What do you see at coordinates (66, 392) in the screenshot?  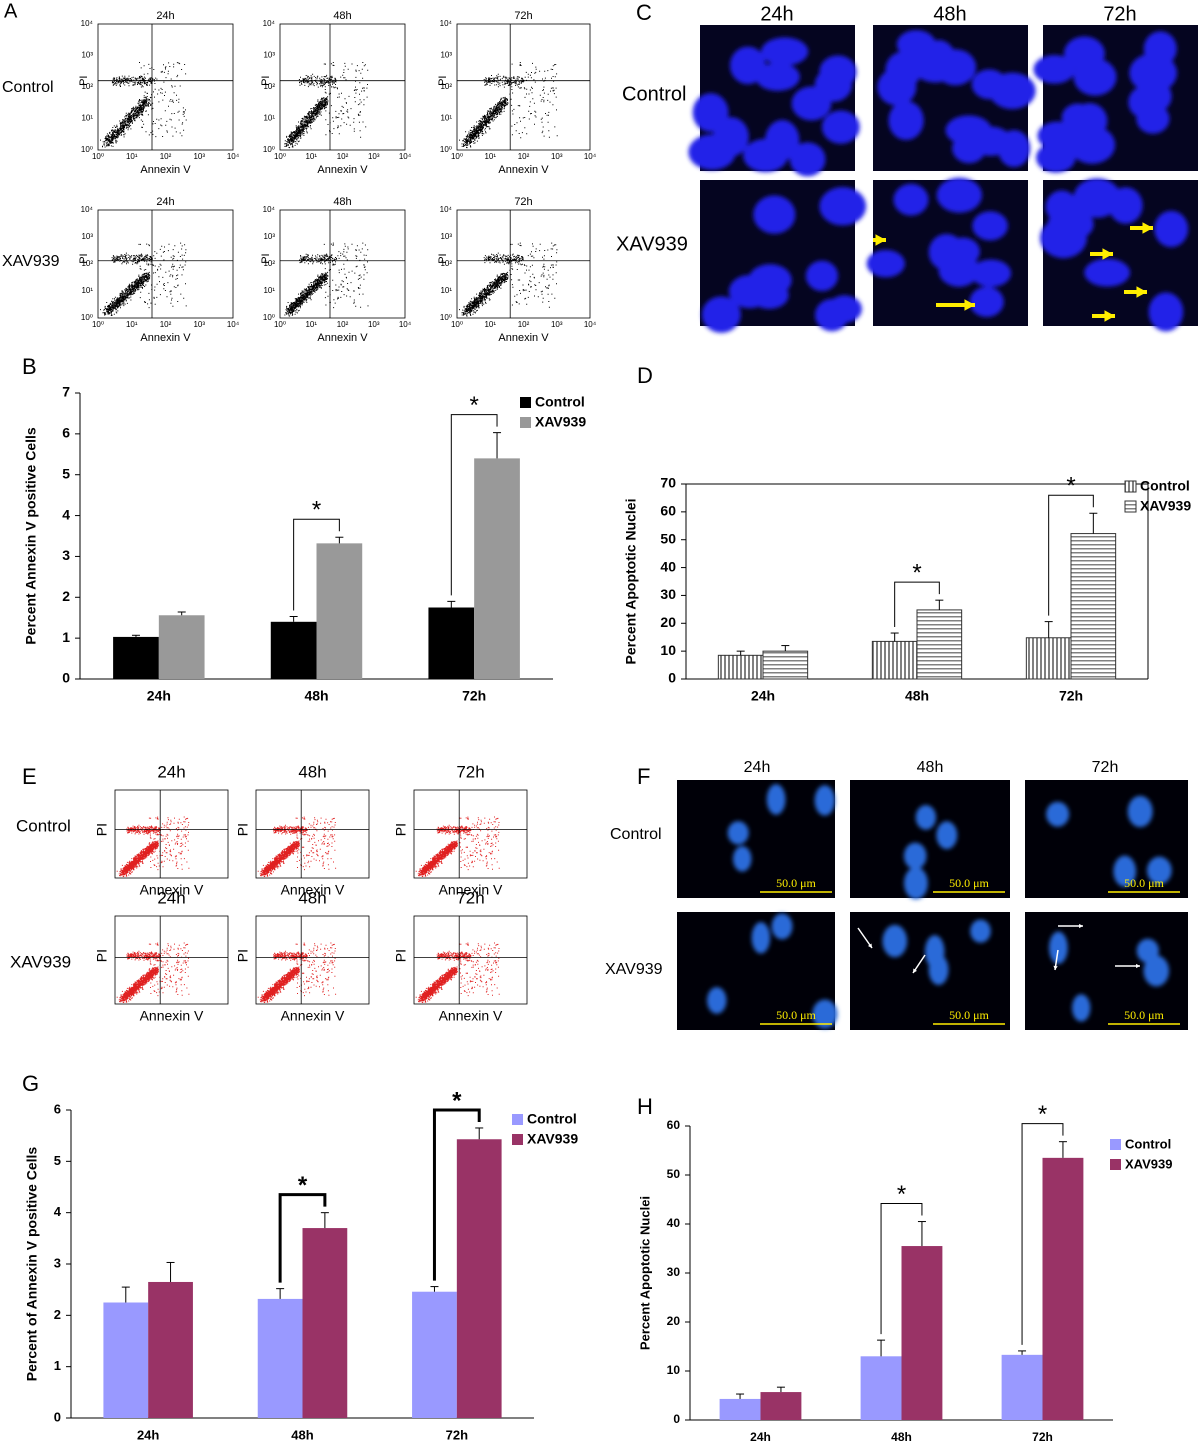 I see `y-tick-label: 7` at bounding box center [66, 392].